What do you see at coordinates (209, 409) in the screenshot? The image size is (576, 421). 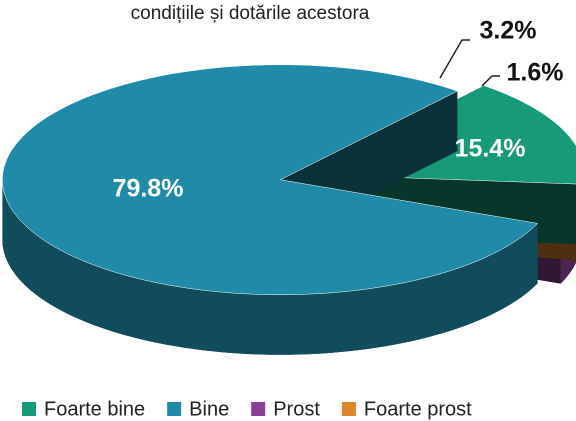 I see `legend-label: Bine` at bounding box center [209, 409].